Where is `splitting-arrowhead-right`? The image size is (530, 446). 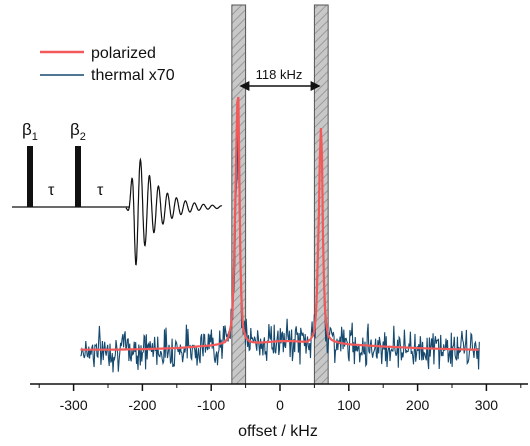 splitting-arrowhead-right is located at coordinates (315, 86).